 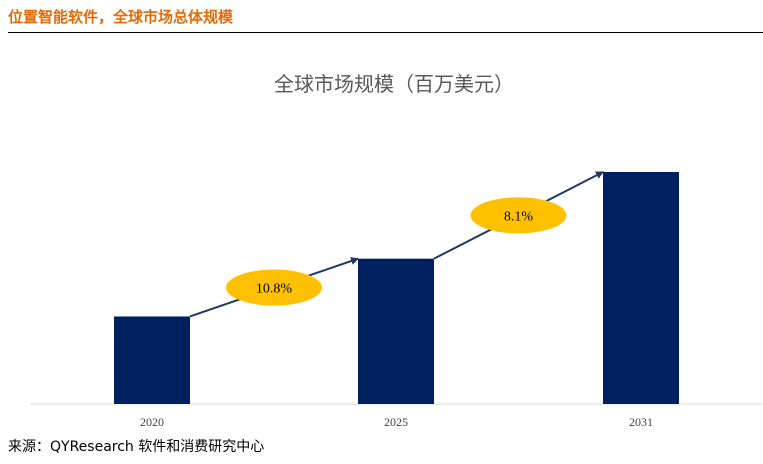 What do you see at coordinates (396, 422) in the screenshot?
I see `x-tick-label-2025: 2025` at bounding box center [396, 422].